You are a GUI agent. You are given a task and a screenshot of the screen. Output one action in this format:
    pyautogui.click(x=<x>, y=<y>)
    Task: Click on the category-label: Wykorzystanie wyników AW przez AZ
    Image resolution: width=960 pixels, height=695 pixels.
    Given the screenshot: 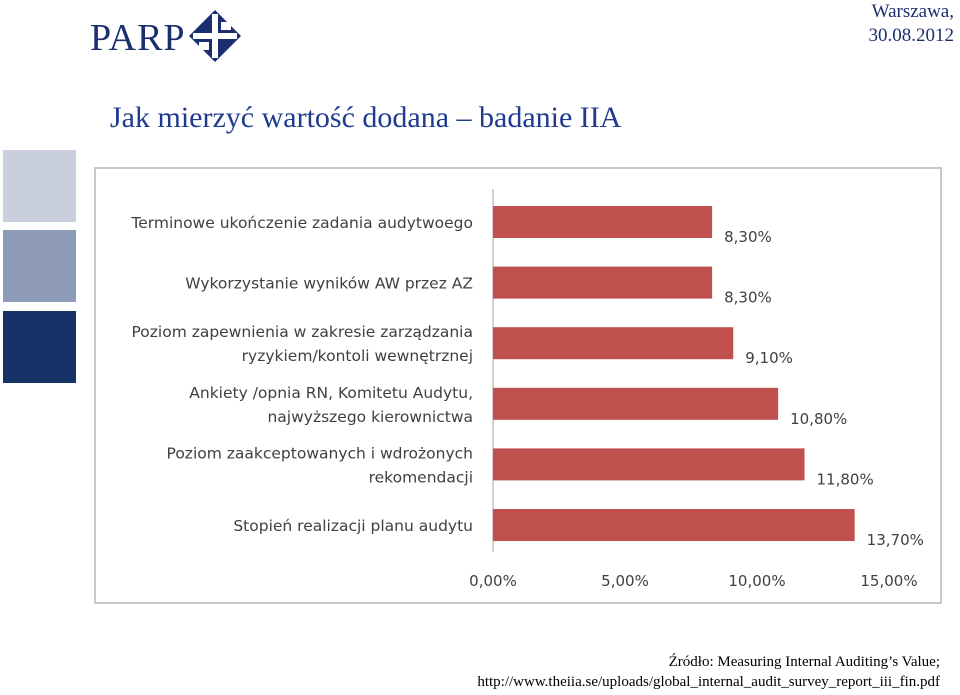 What is the action you would take?
    pyautogui.click(x=329, y=284)
    